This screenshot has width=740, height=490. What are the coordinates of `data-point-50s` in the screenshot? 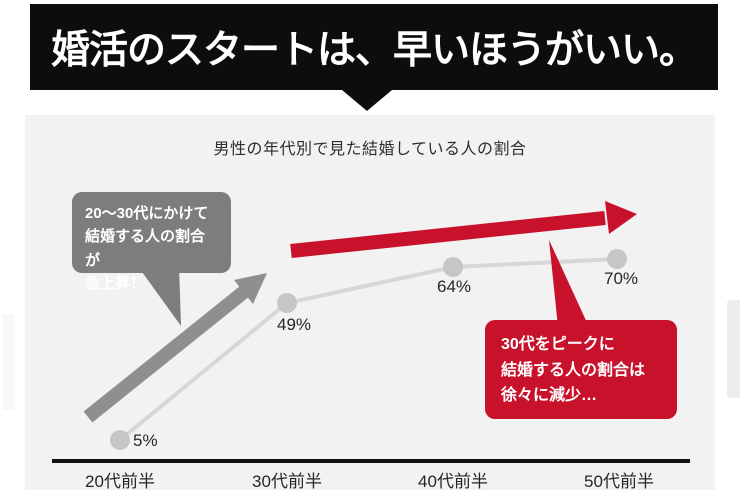 It's located at (617, 259).